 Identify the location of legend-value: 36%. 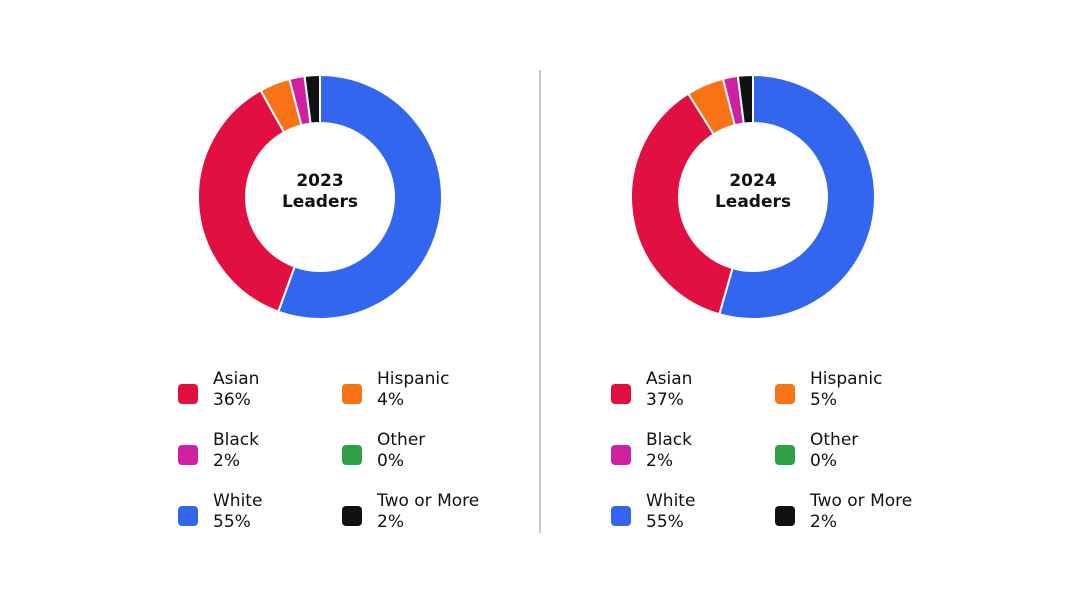
(232, 400).